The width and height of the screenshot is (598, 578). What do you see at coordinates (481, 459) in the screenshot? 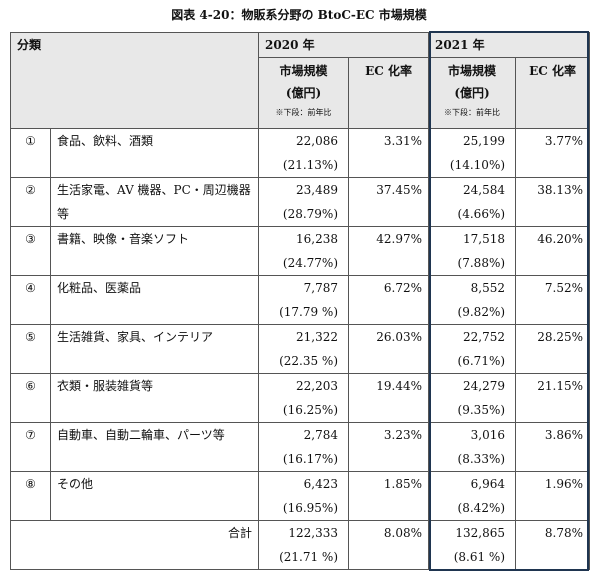
I see `growth-value: (8.33%)` at bounding box center [481, 459].